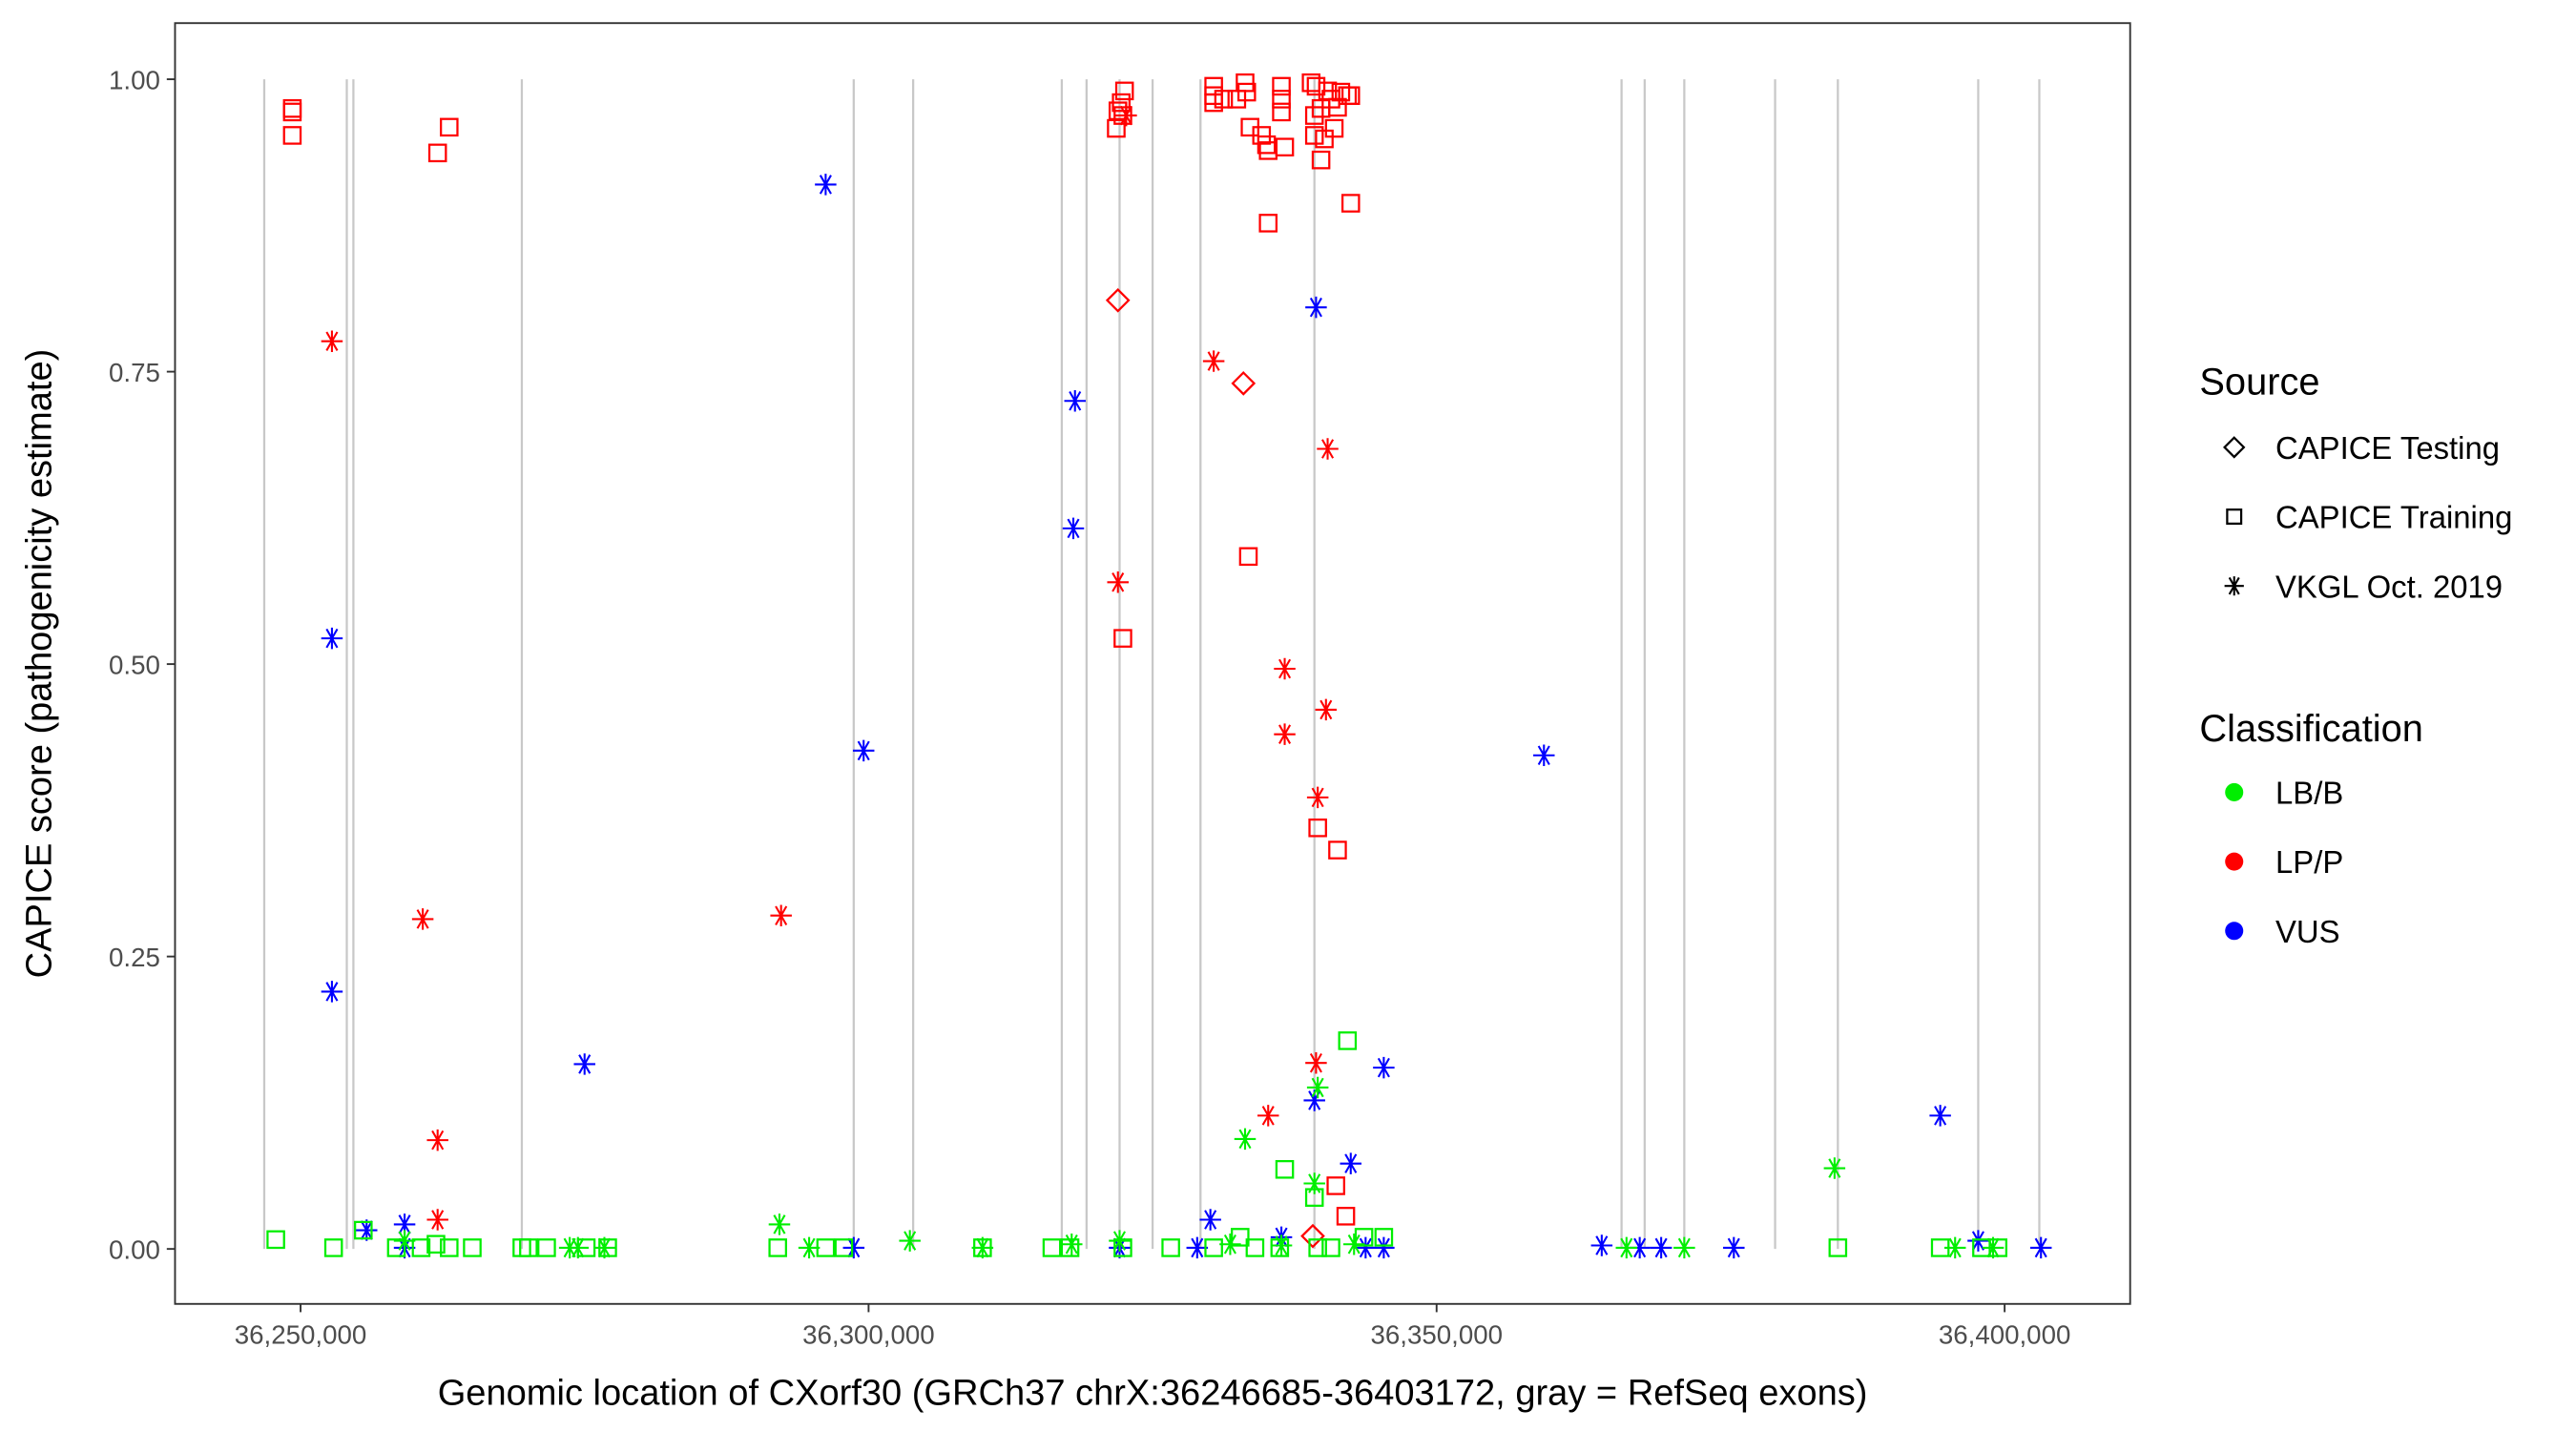  Describe the element at coordinates (1118, 300) in the screenshot. I see `point-testing-lp-p` at that location.